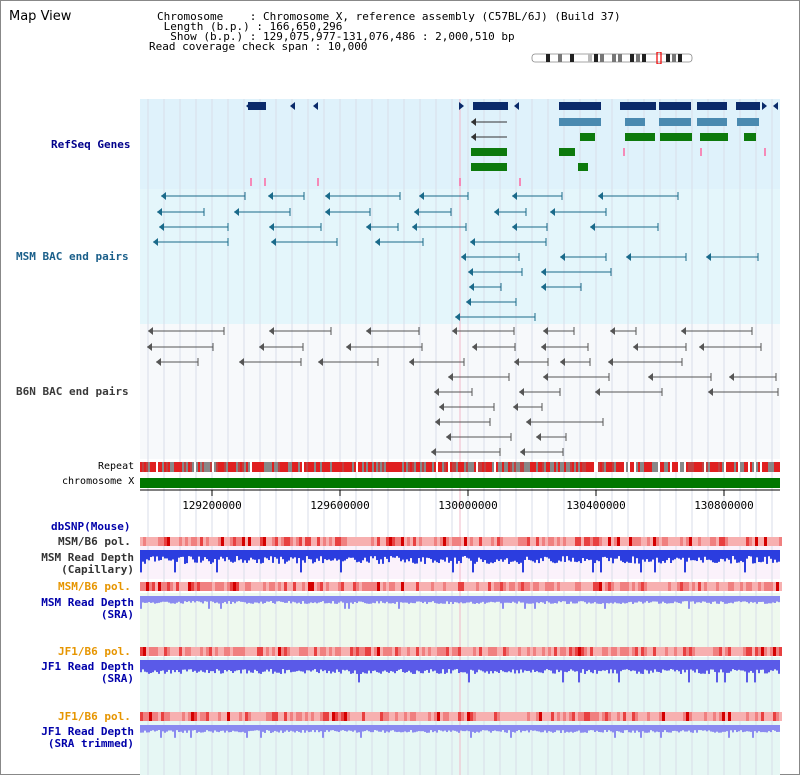 The image size is (800, 775). I want to click on chromosome-ideogram, so click(613, 58).